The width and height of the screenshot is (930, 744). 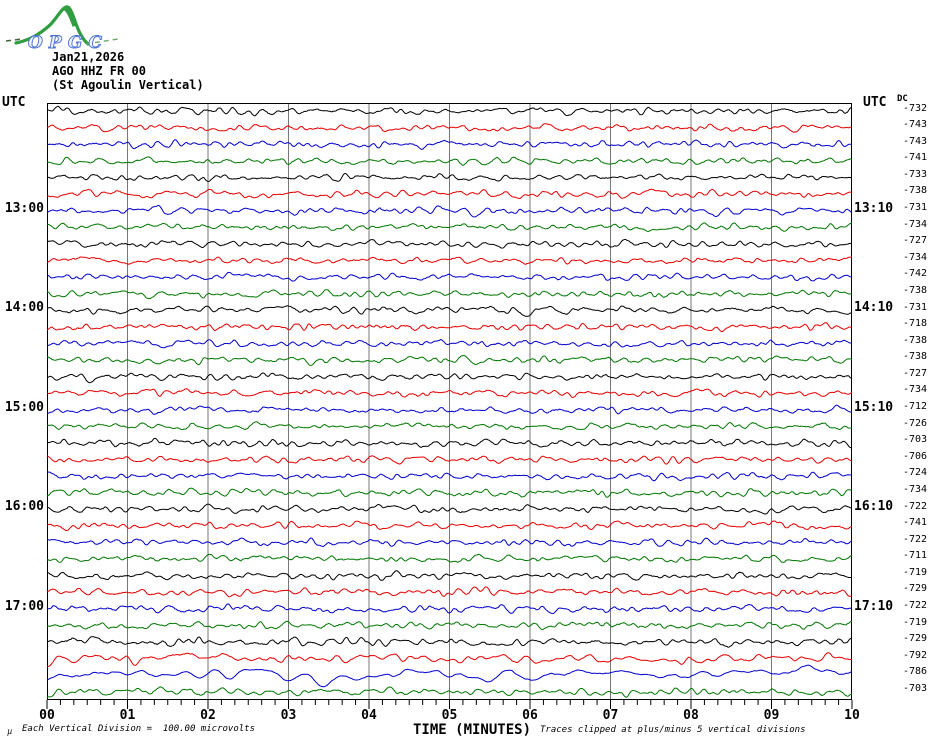 I want to click on dc-column-header: DC, so click(x=902, y=99).